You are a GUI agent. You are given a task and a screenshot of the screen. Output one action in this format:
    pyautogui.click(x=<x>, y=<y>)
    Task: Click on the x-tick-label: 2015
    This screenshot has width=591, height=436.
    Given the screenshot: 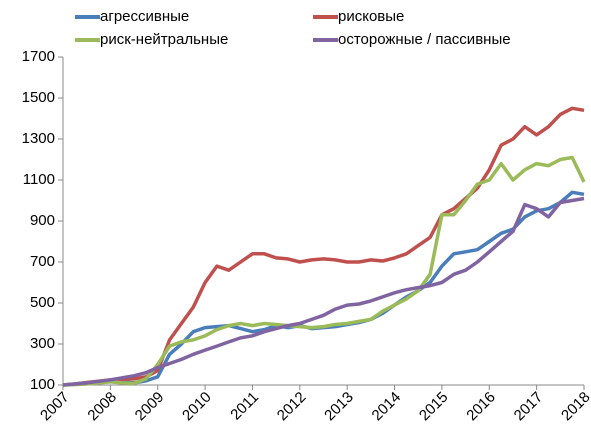 What is the action you would take?
    pyautogui.click(x=434, y=407)
    